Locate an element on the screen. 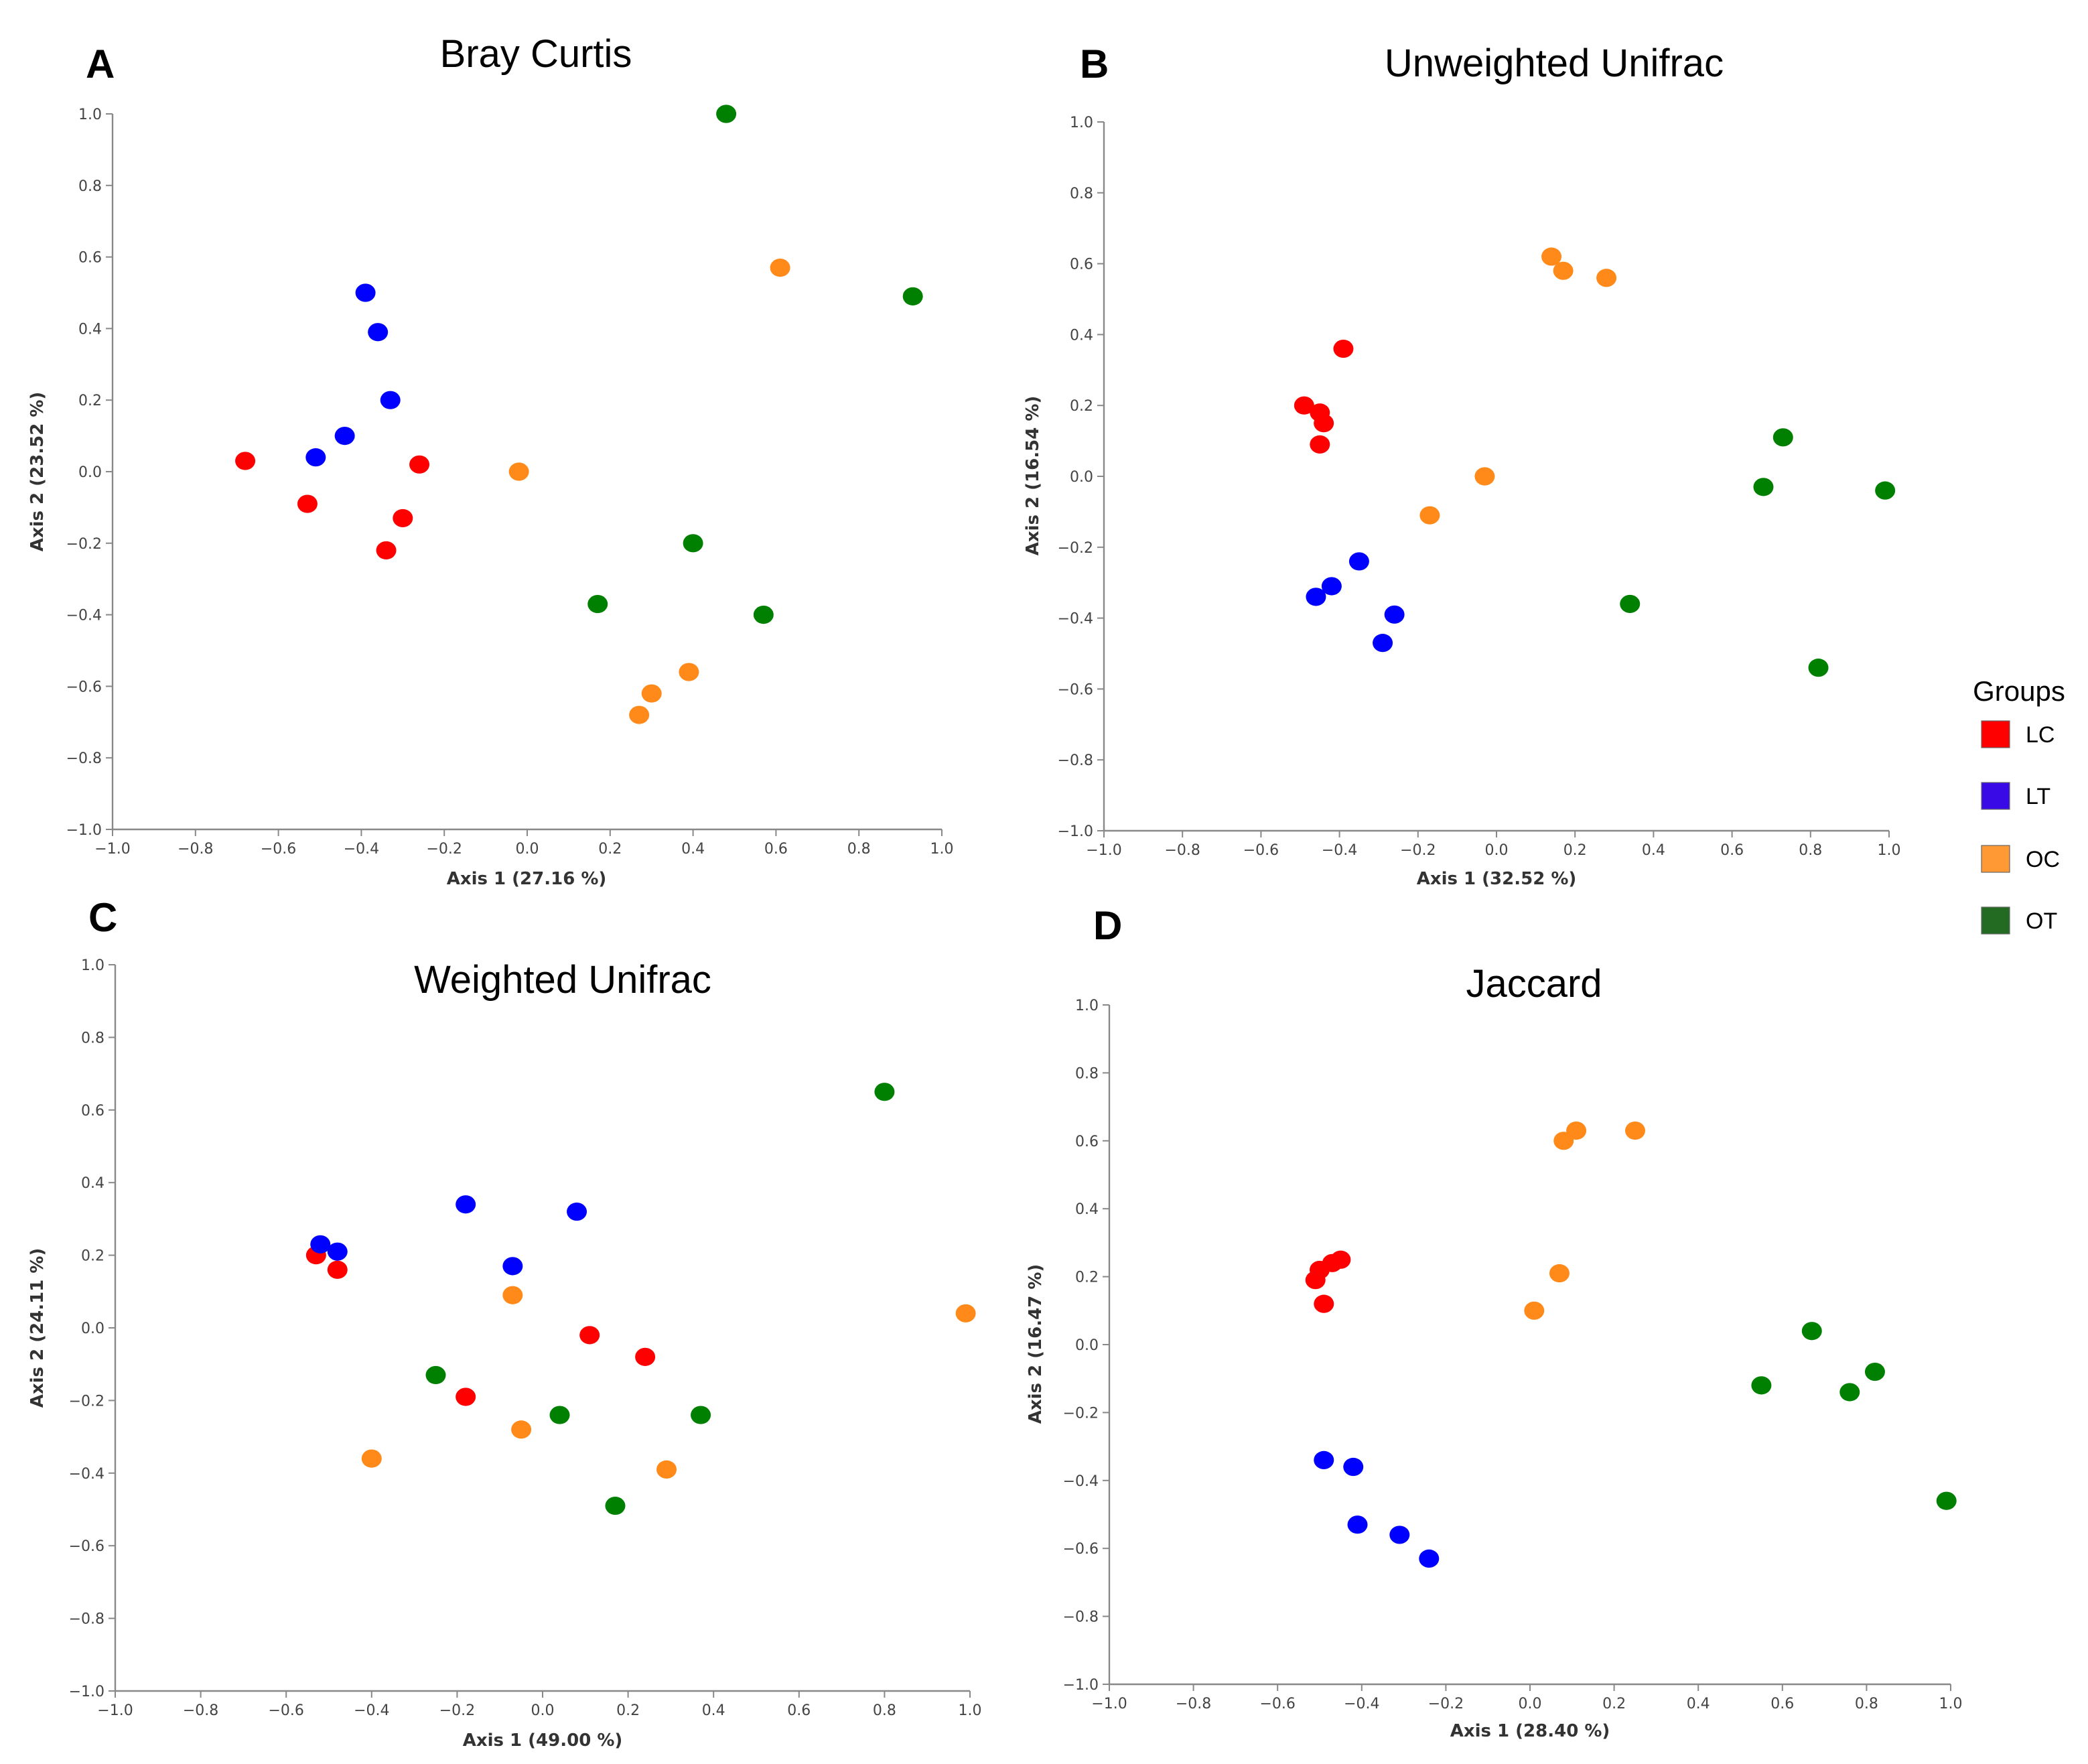 Image resolution: width=2088 pixels, height=1764 pixels. panel-letter: B is located at coordinates (1094, 64).